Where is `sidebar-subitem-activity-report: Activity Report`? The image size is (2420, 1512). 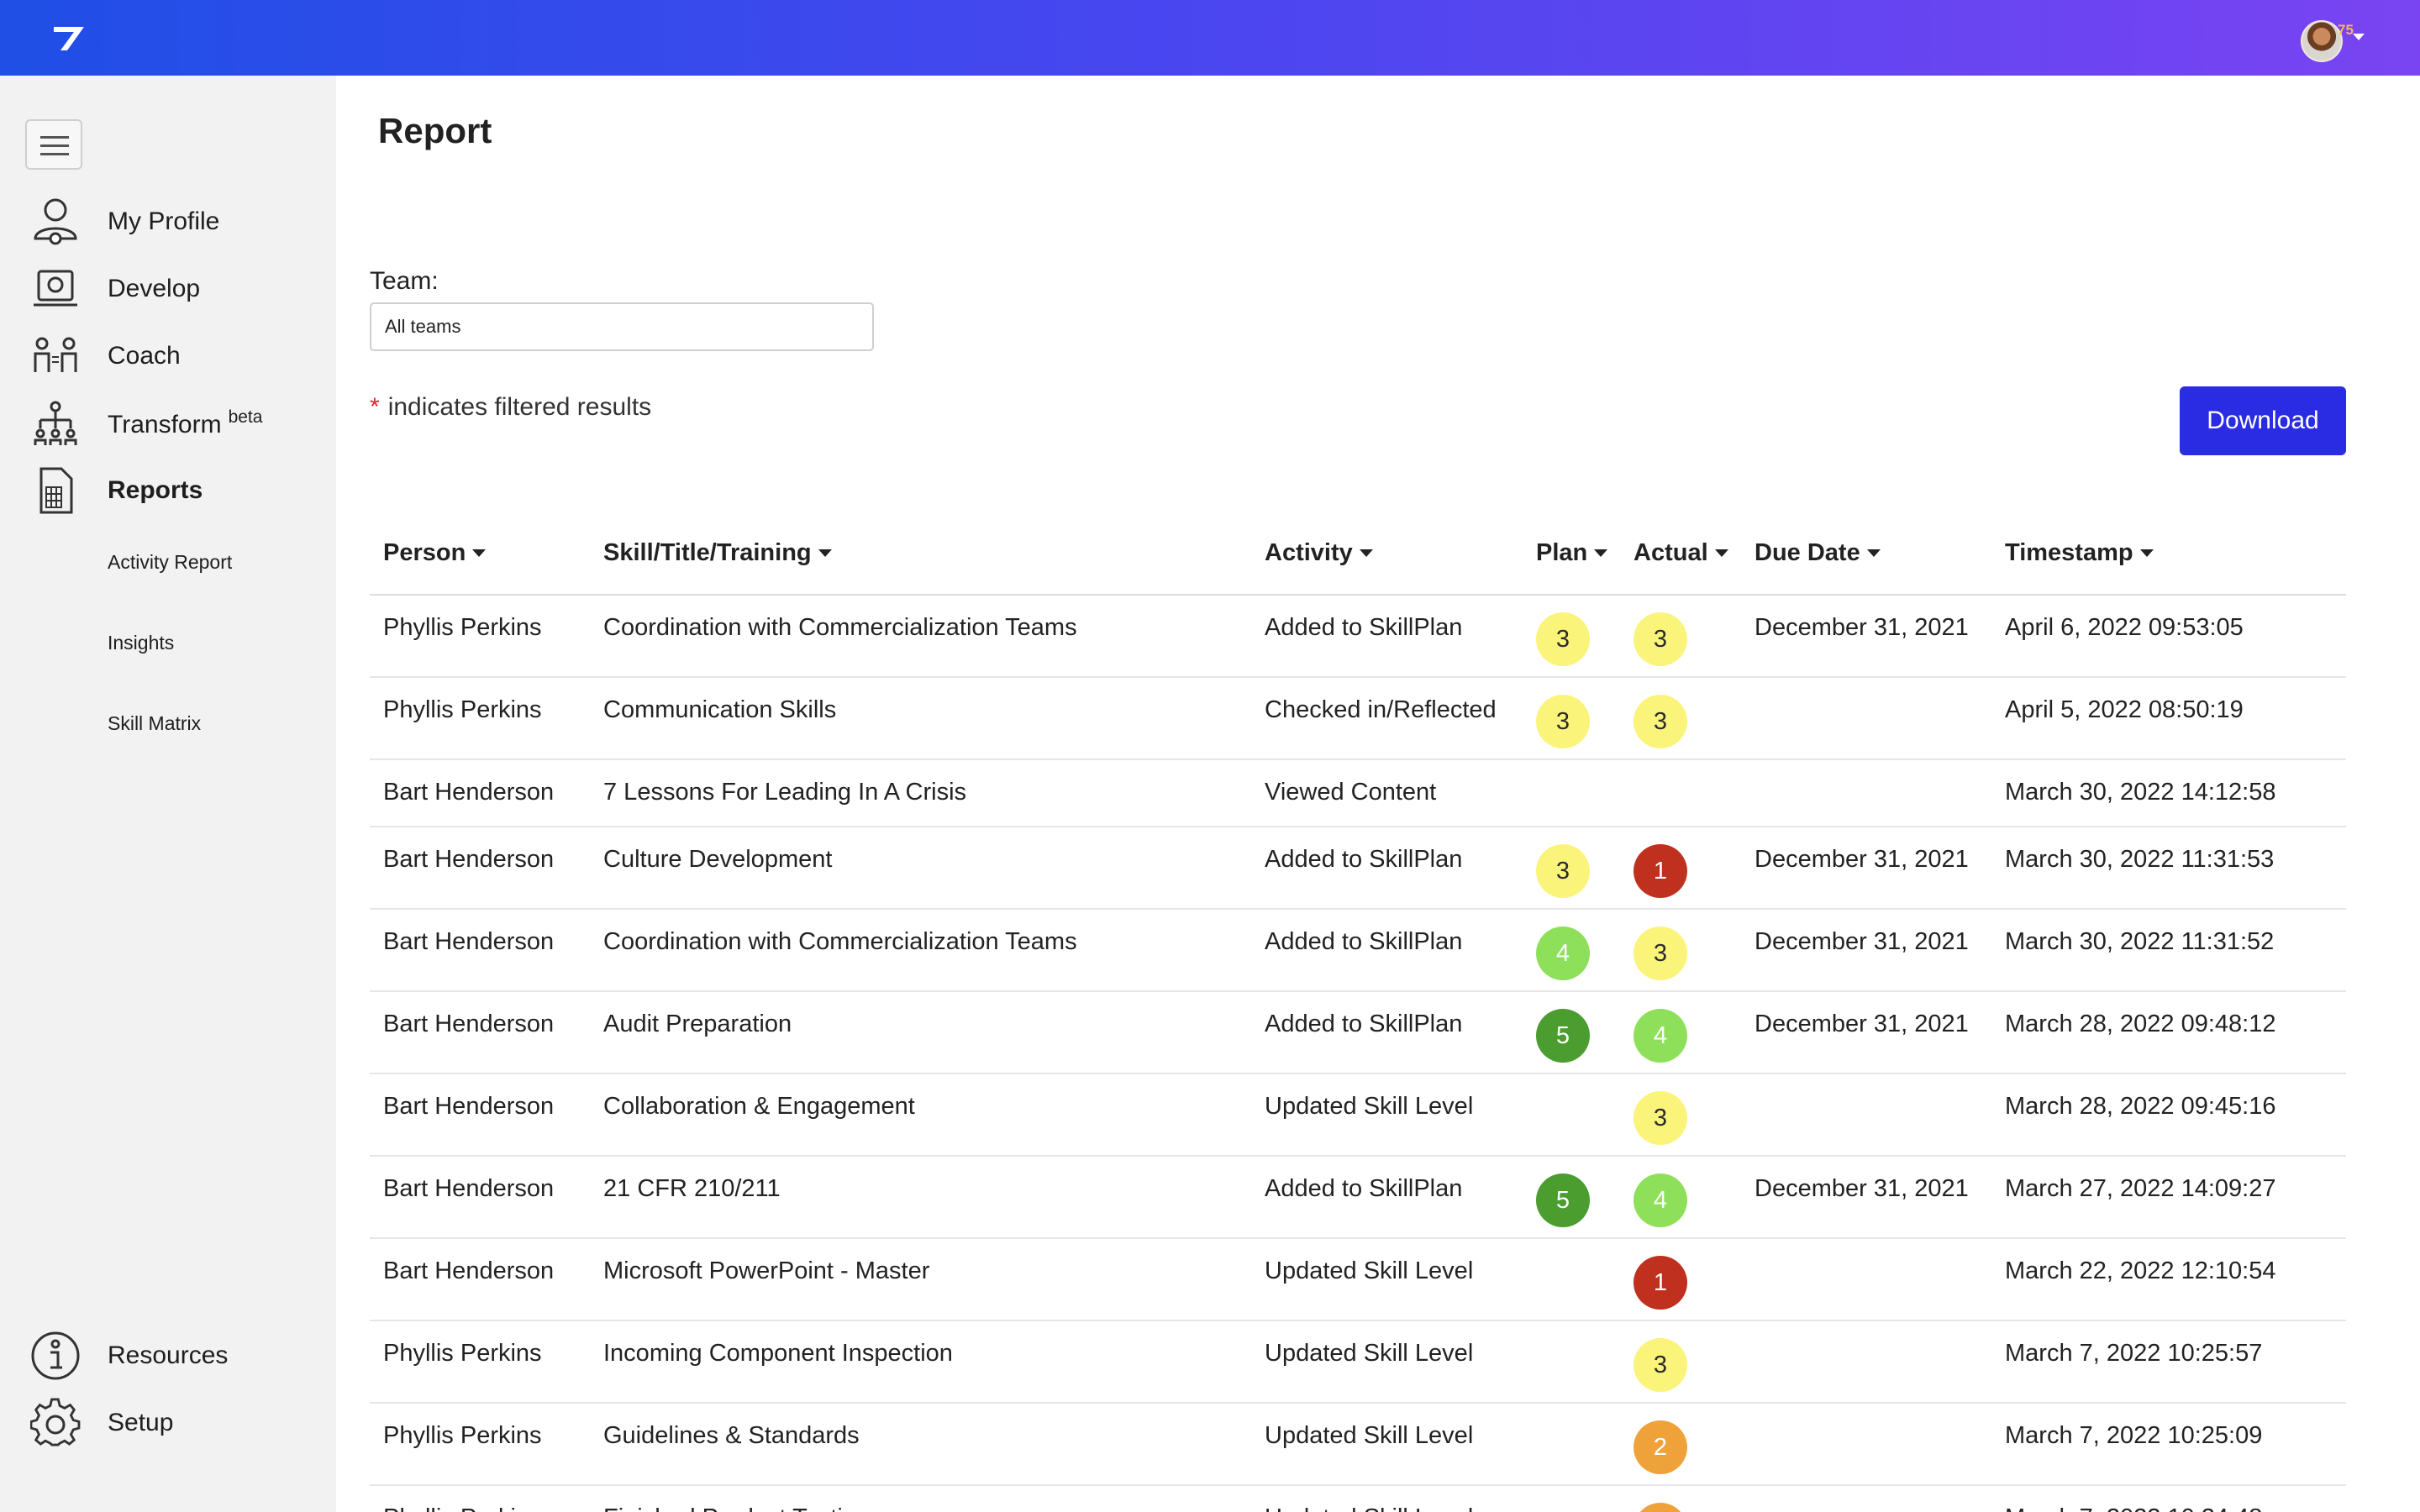
sidebar-subitem-activity-report: Activity Report is located at coordinates (170, 562).